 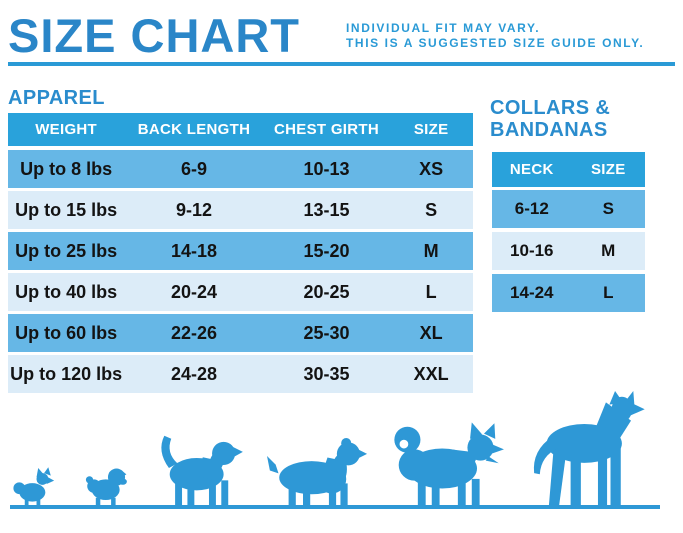 I want to click on title-underline-rule, so click(x=341, y=64).